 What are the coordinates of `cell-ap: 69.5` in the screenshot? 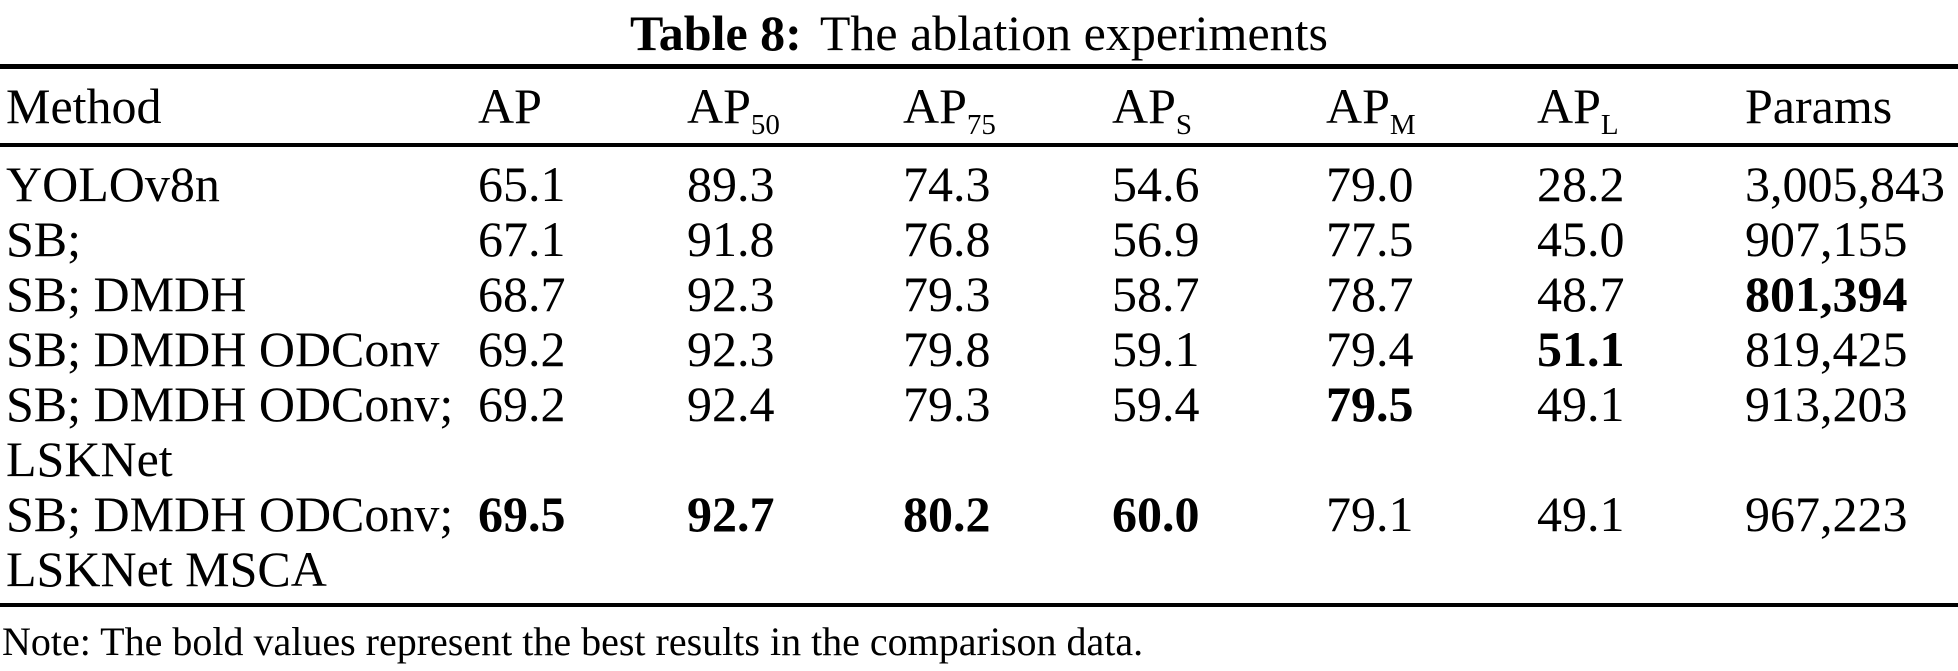 It's located at (522, 514).